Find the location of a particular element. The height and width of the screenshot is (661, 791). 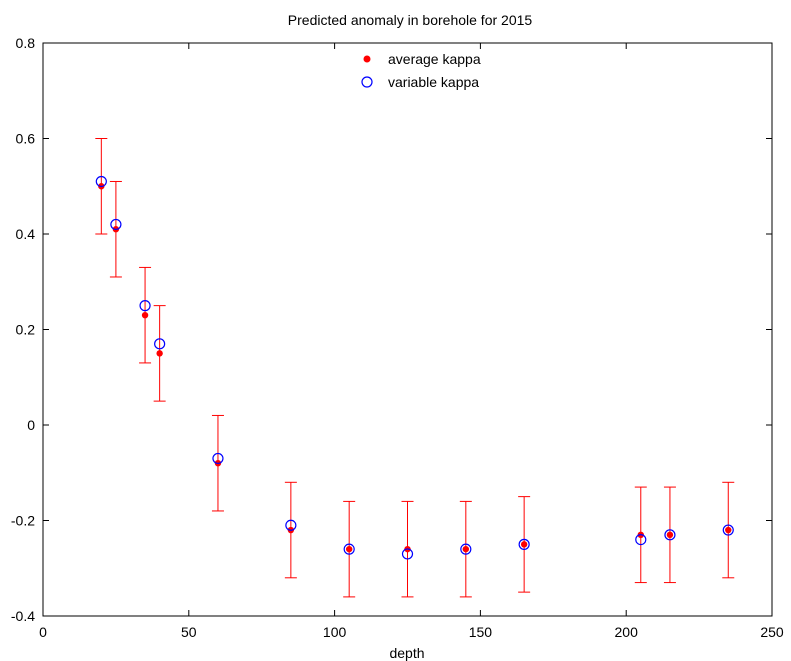

x-tick-label: 0 is located at coordinates (43, 632).